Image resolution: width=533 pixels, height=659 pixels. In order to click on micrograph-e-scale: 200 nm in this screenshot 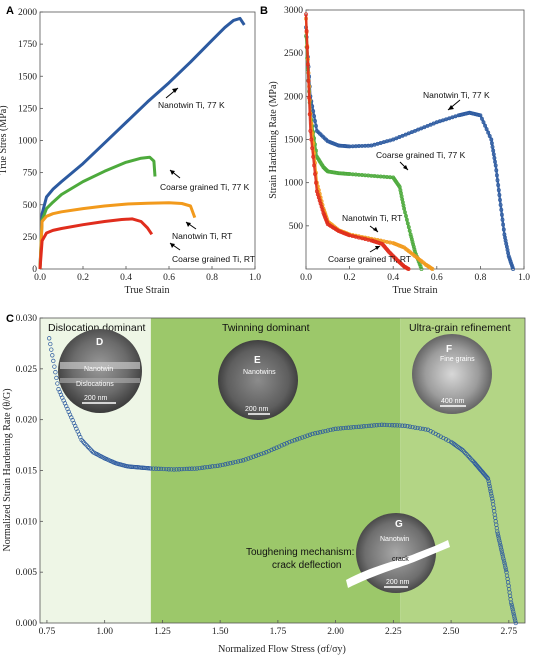, I will do `click(257, 409)`.